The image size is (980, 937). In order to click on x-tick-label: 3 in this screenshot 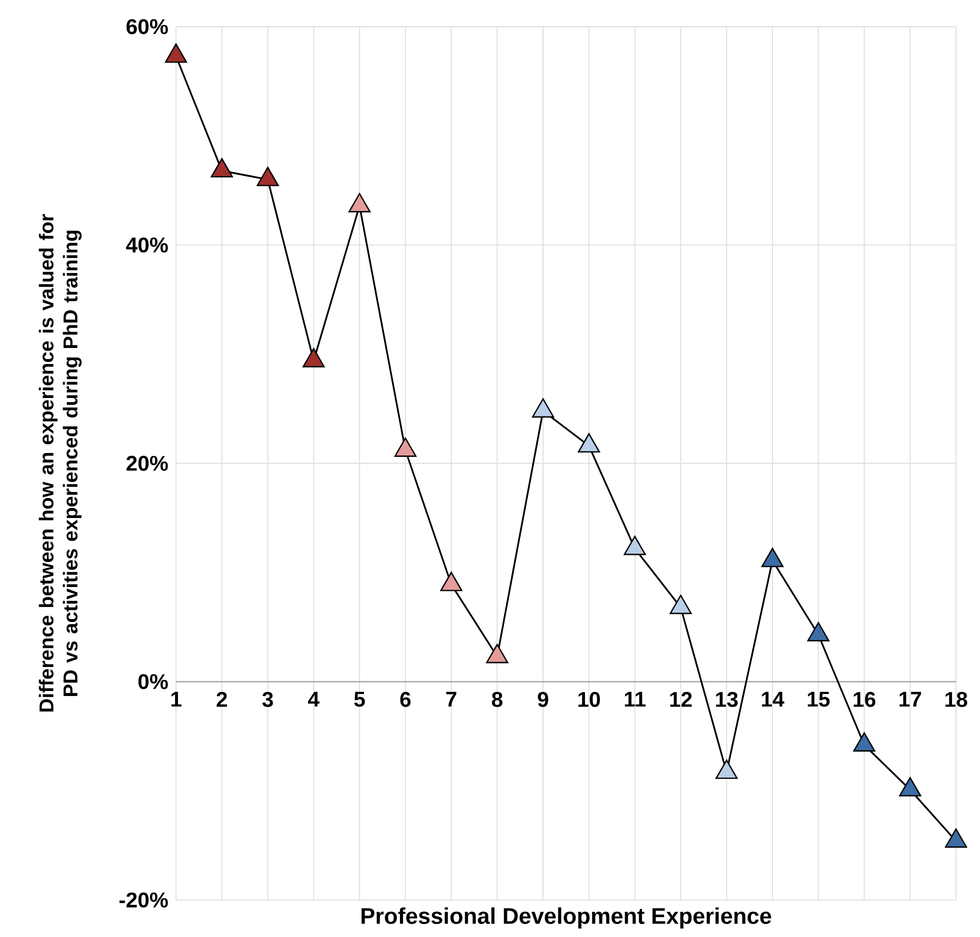, I will do `click(267, 699)`.